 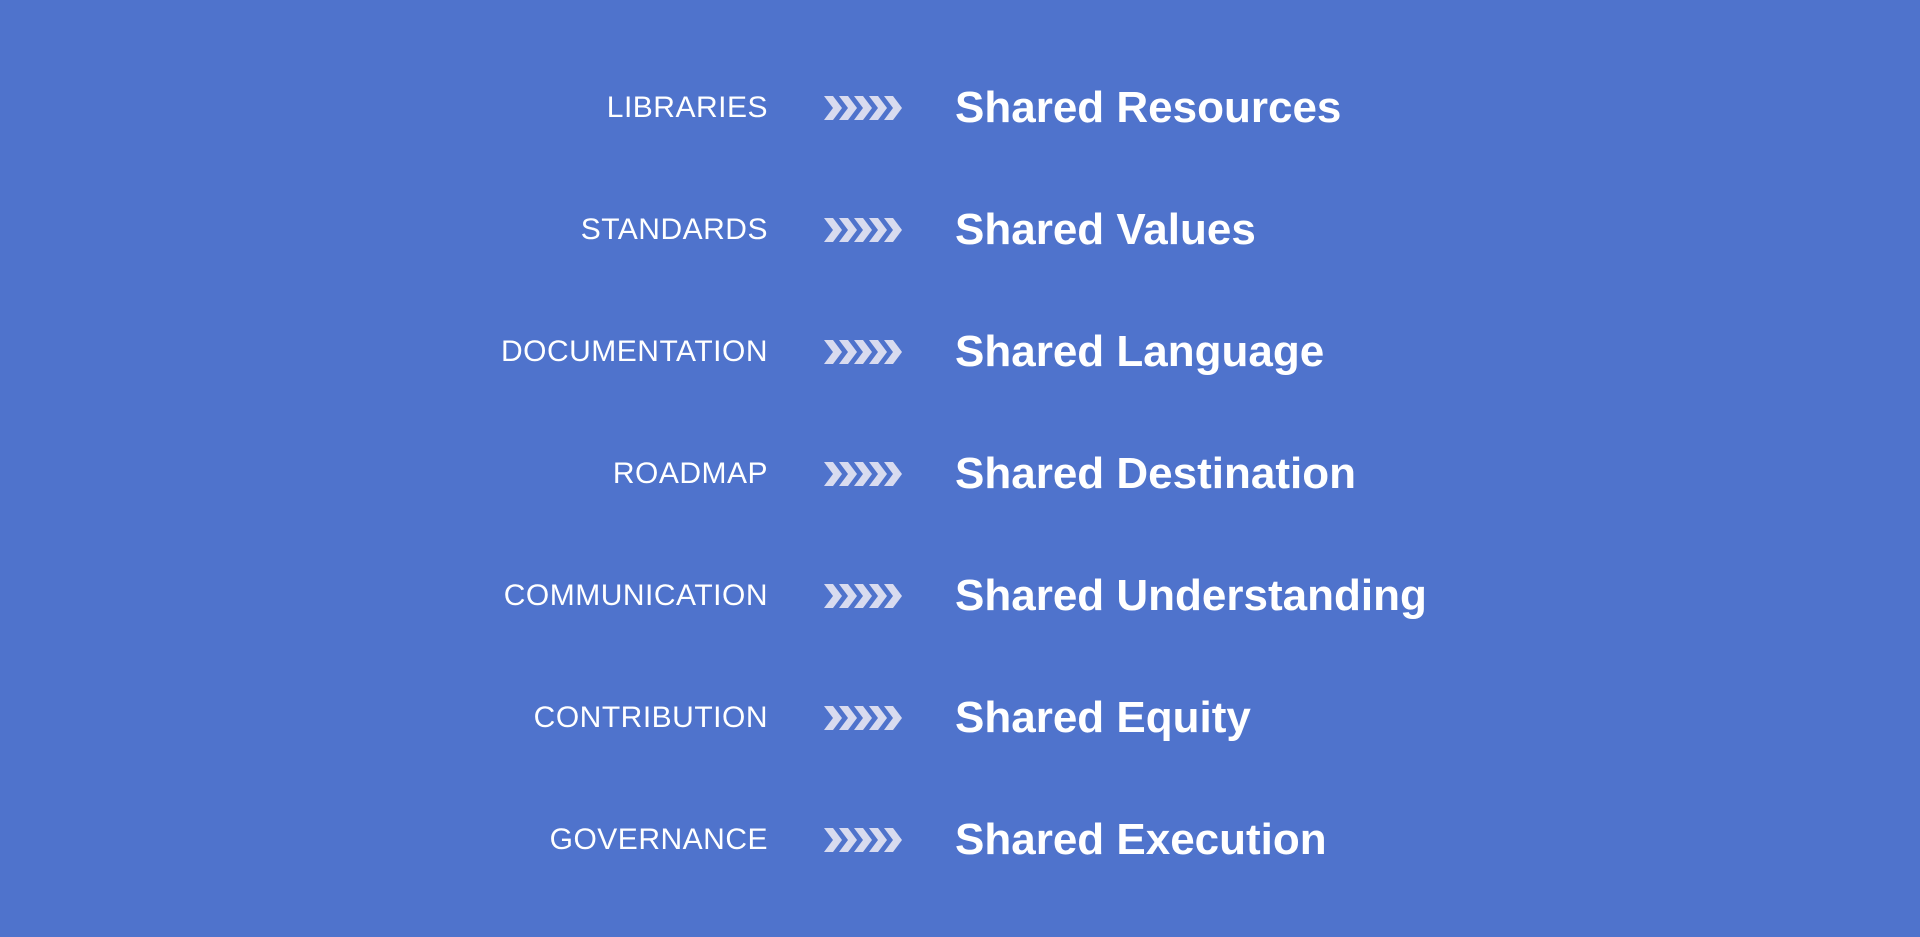 What do you see at coordinates (650, 717) in the screenshot?
I see `row-label: CONTRIBUTION` at bounding box center [650, 717].